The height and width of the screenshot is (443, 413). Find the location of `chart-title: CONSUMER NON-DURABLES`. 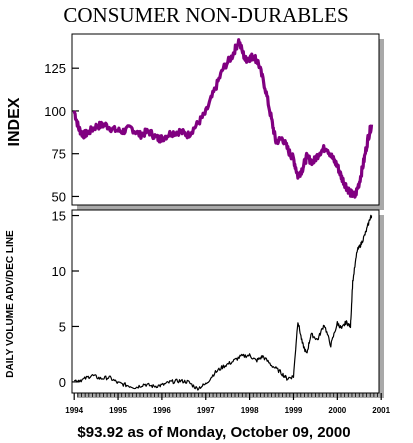

chart-title: CONSUMER NON-DURABLES is located at coordinates (205, 15).